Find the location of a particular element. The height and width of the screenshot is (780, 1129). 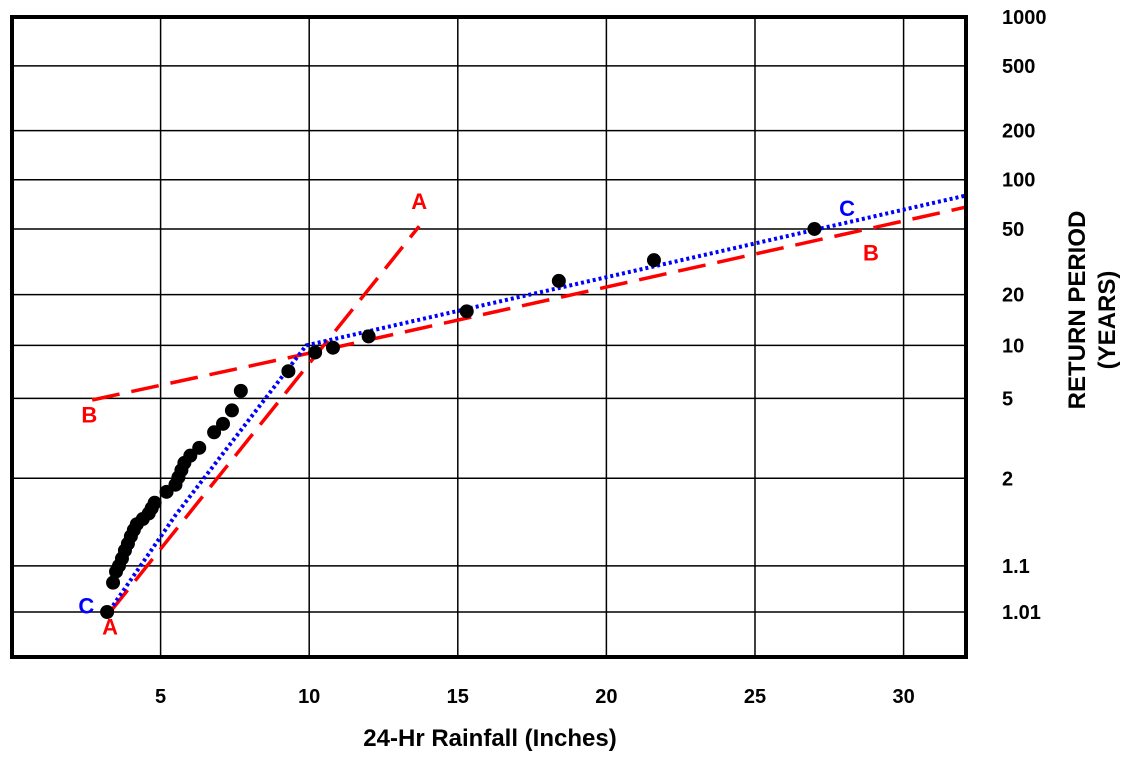

x-tick-label: 20 is located at coordinates (606, 697).